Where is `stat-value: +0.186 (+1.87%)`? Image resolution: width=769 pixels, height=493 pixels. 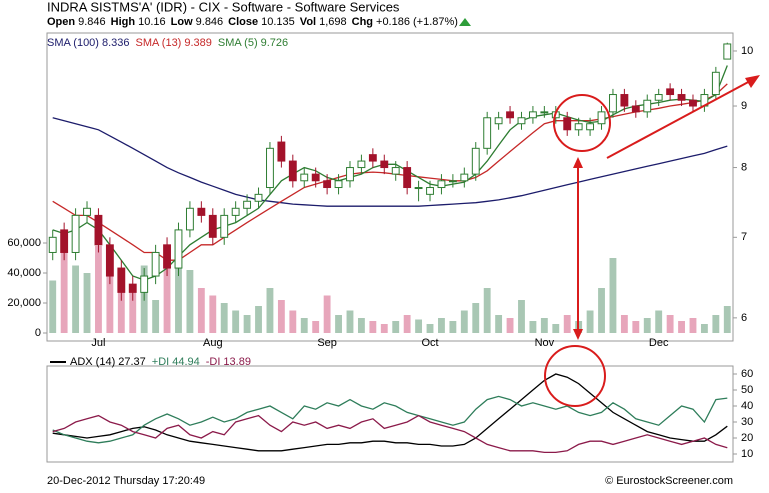 stat-value: +0.186 (+1.87%) is located at coordinates (417, 22).